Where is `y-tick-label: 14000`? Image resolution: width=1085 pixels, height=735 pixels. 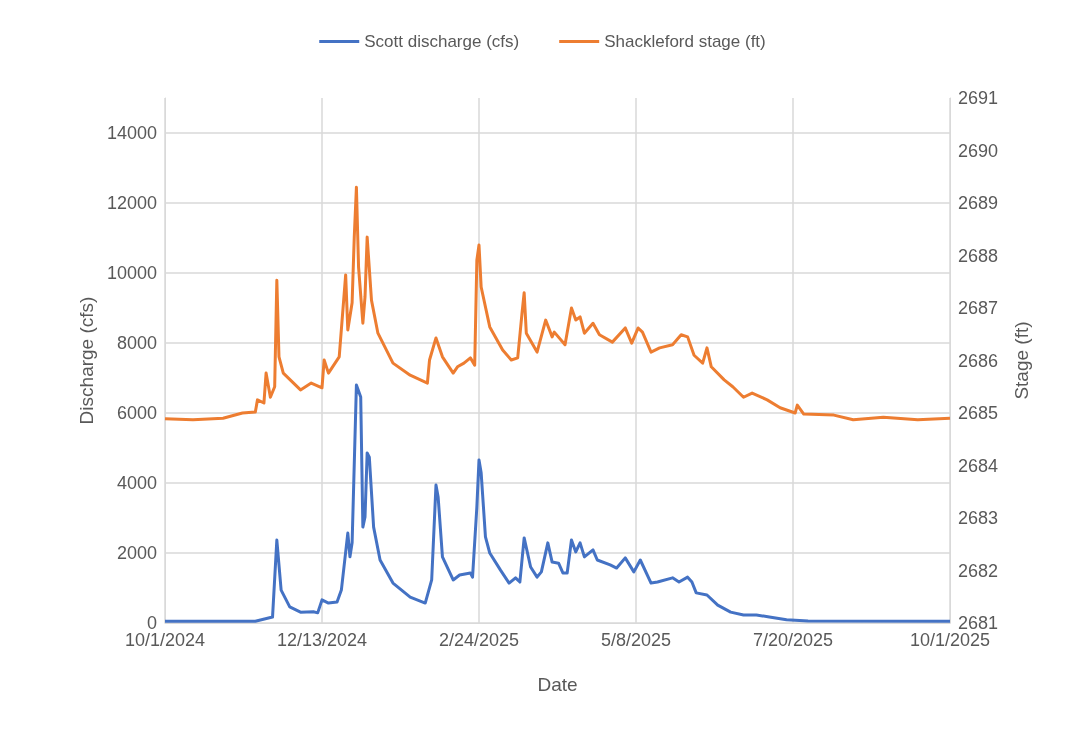
y-tick-label: 14000 is located at coordinates (131, 133).